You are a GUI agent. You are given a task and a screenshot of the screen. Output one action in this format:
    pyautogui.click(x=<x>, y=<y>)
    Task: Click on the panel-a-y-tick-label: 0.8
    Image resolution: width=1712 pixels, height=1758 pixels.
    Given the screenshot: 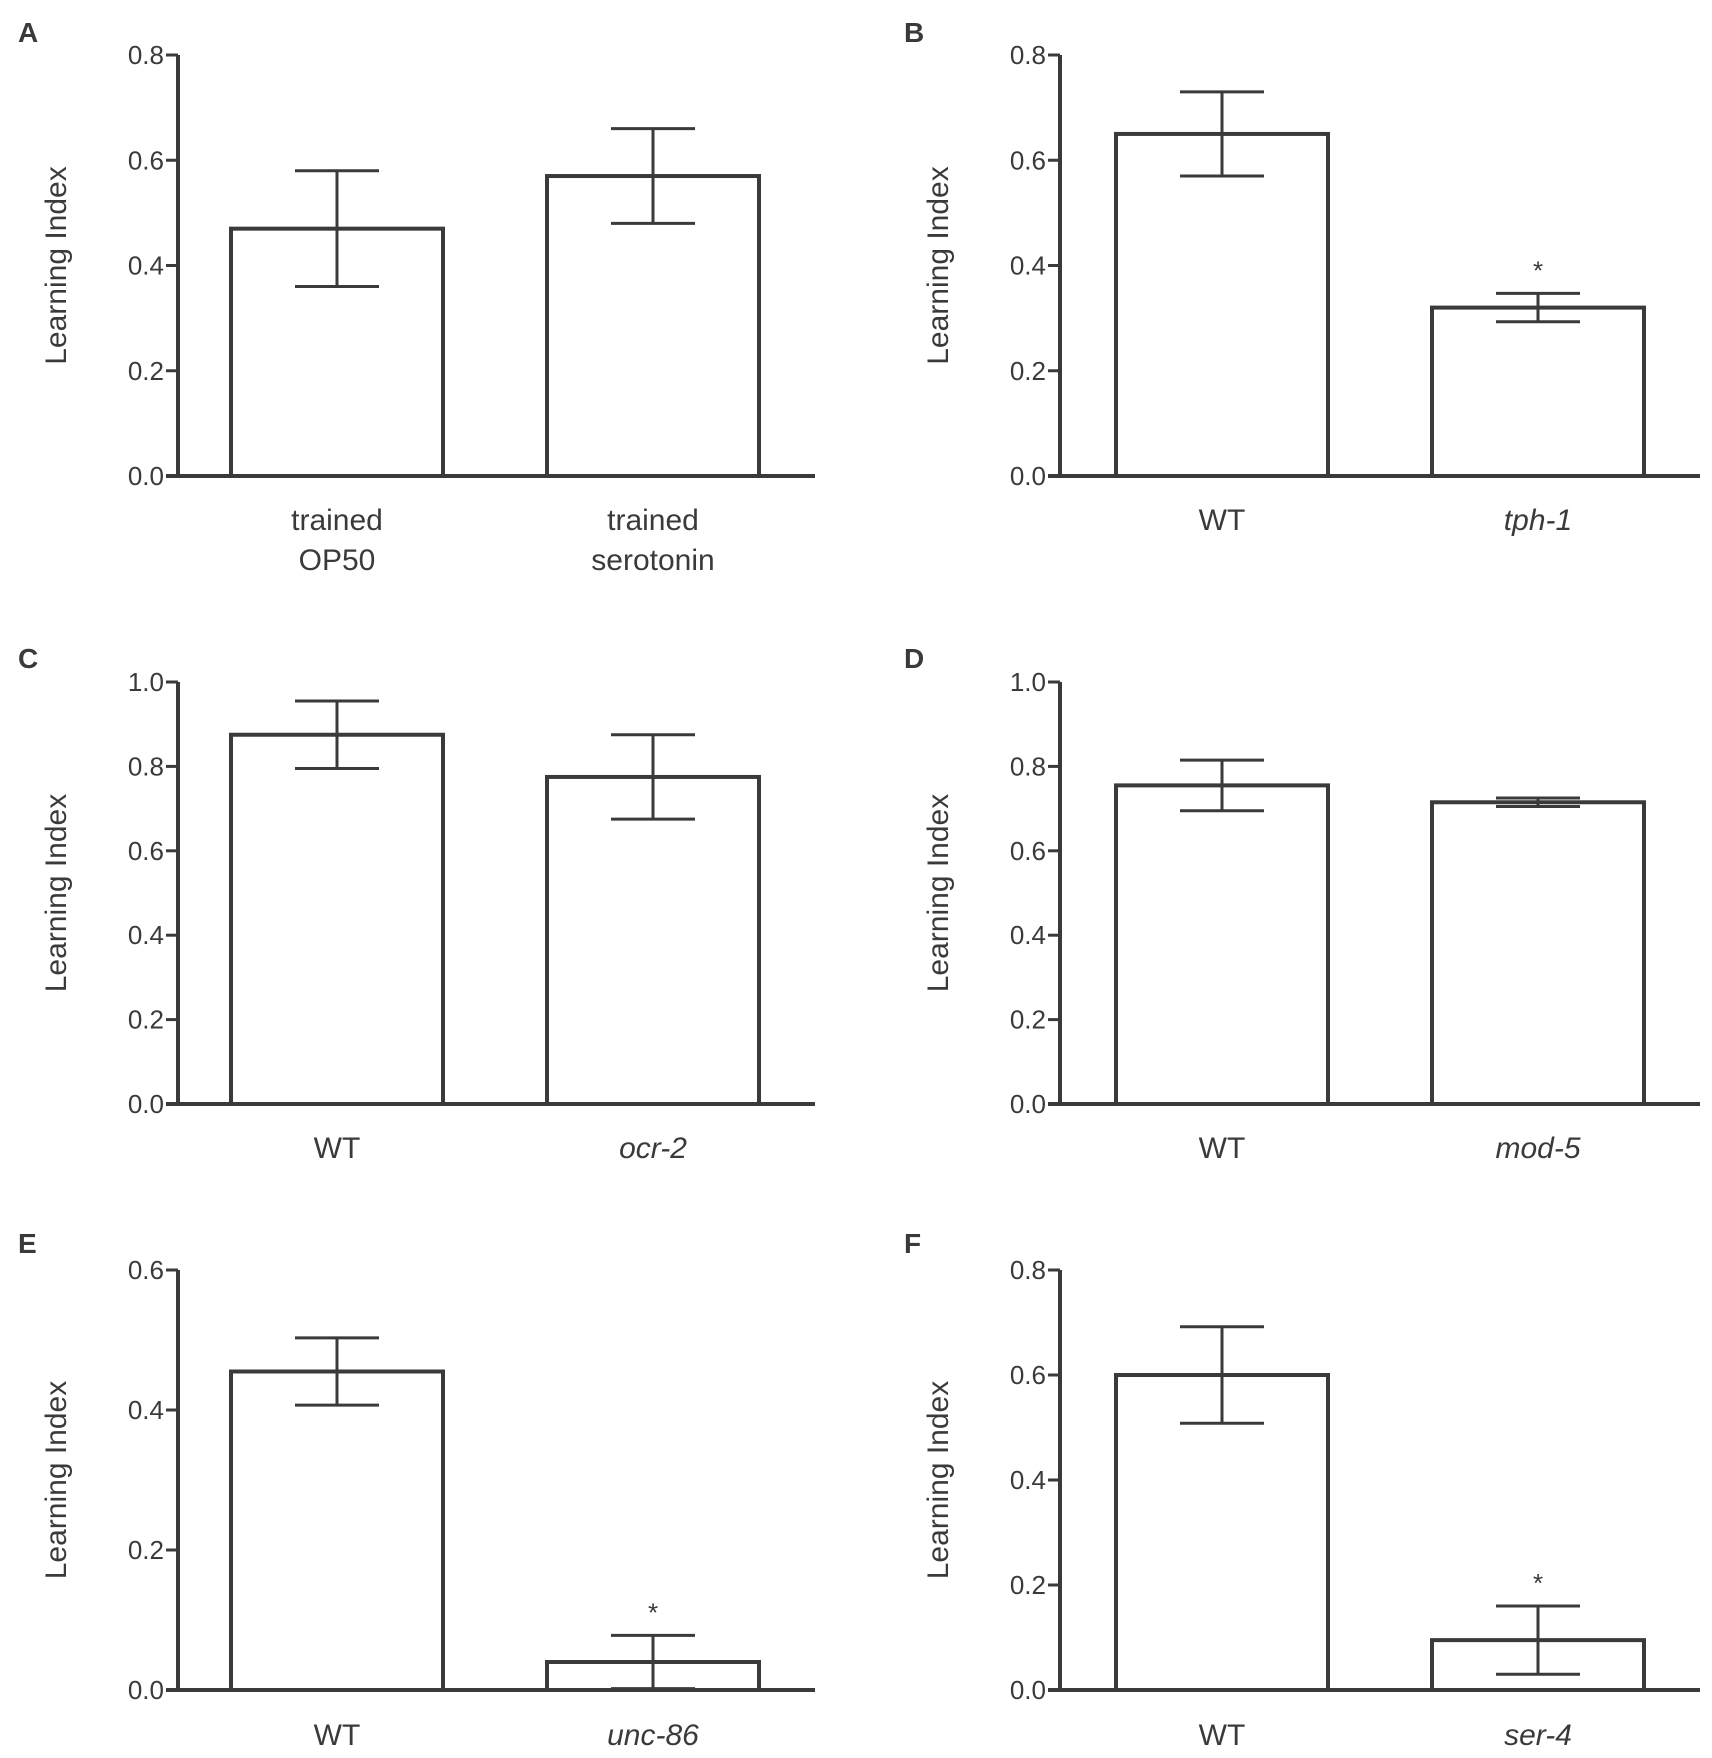 What is the action you would take?
    pyautogui.click(x=146, y=55)
    